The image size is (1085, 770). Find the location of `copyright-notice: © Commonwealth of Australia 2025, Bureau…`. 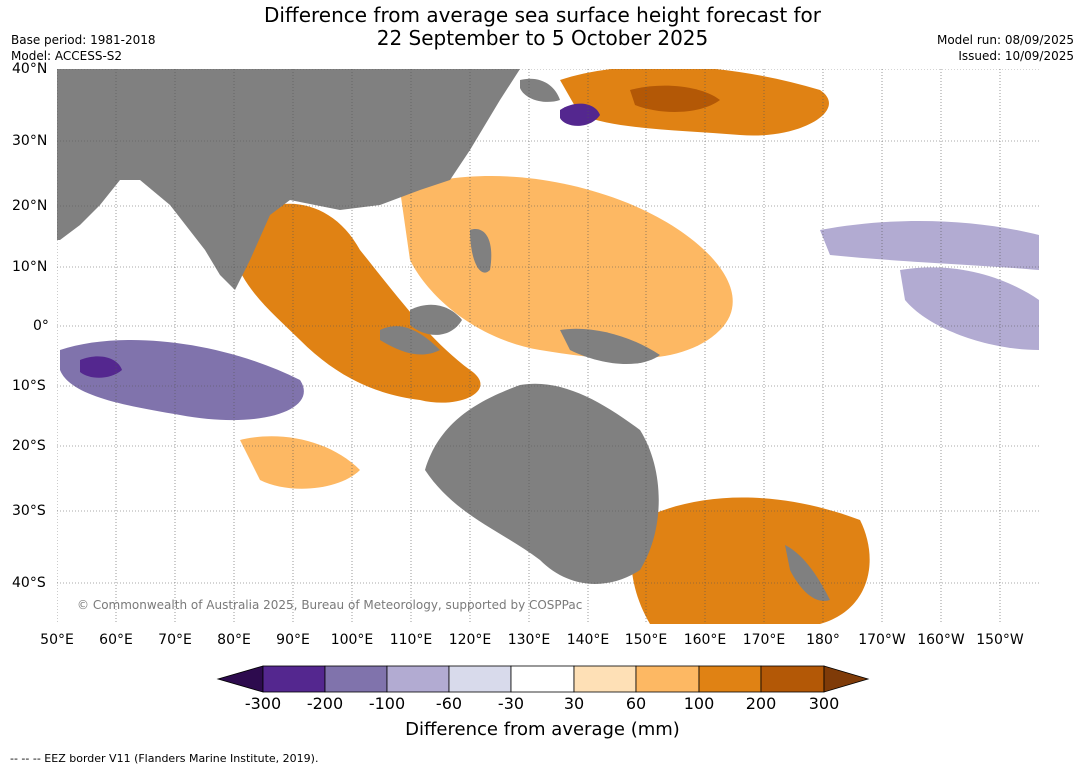

copyright-notice: © Commonwealth of Australia 2025, Bureau… is located at coordinates (330, 605).